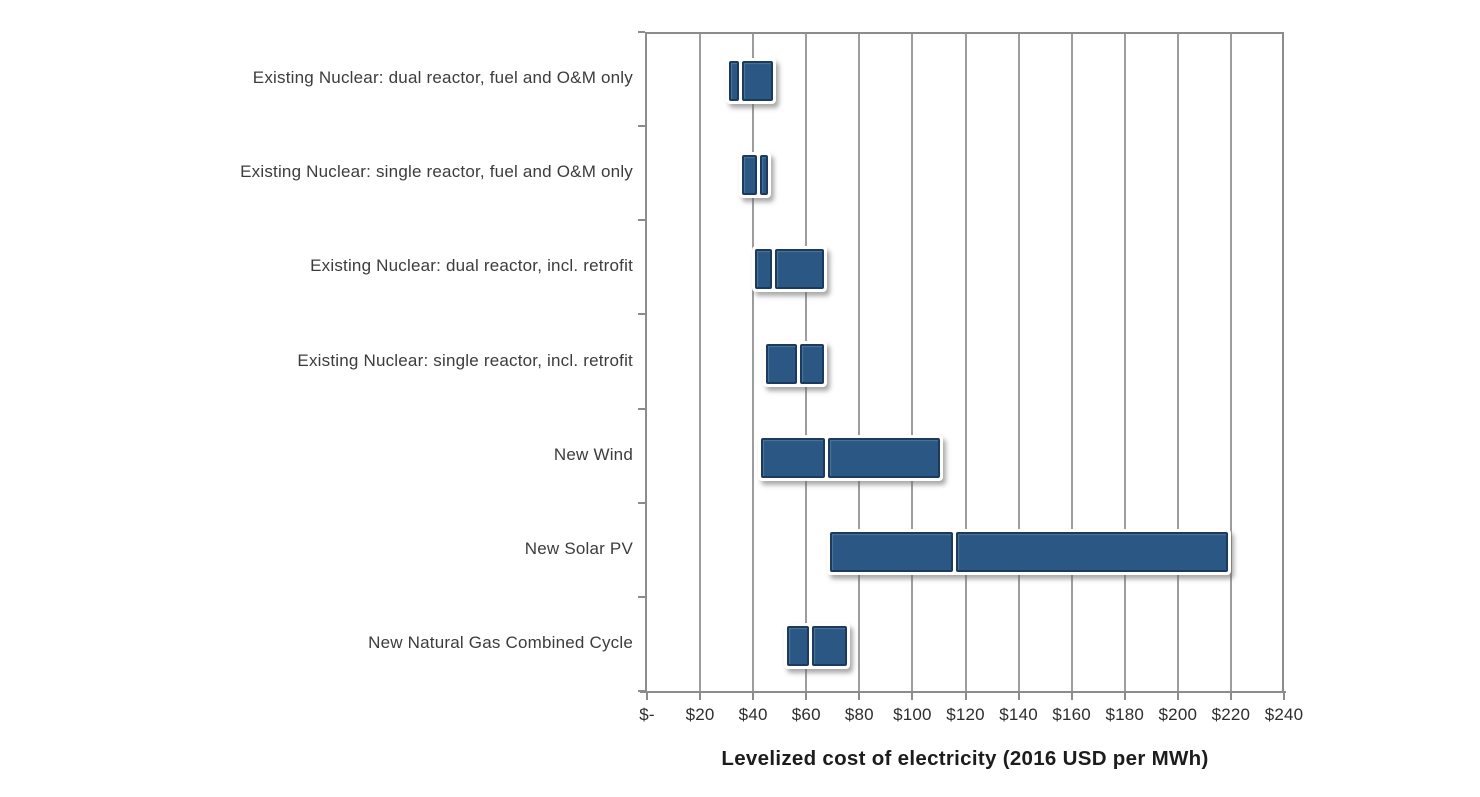  I want to click on x-tick-label: $100, so click(912, 714).